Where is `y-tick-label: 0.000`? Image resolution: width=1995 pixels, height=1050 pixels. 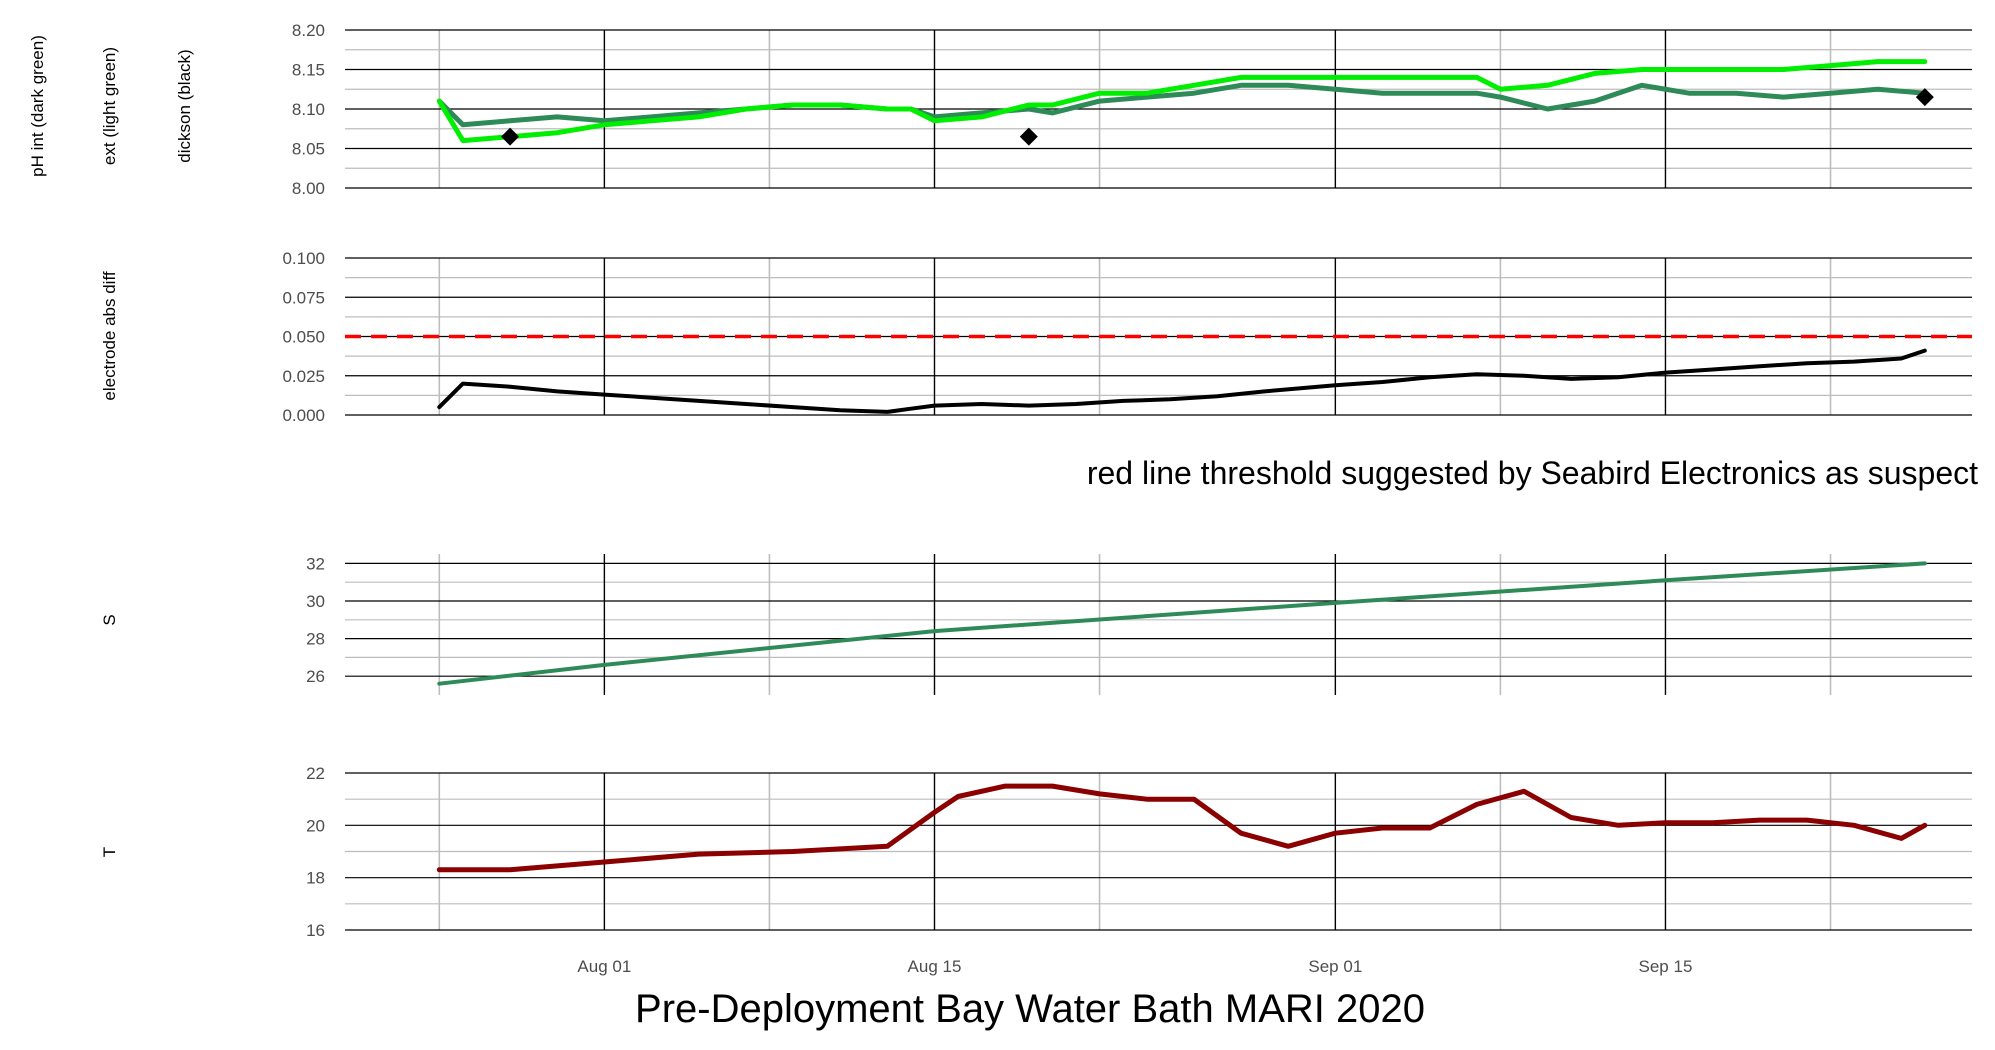 y-tick-label: 0.000 is located at coordinates (303, 415).